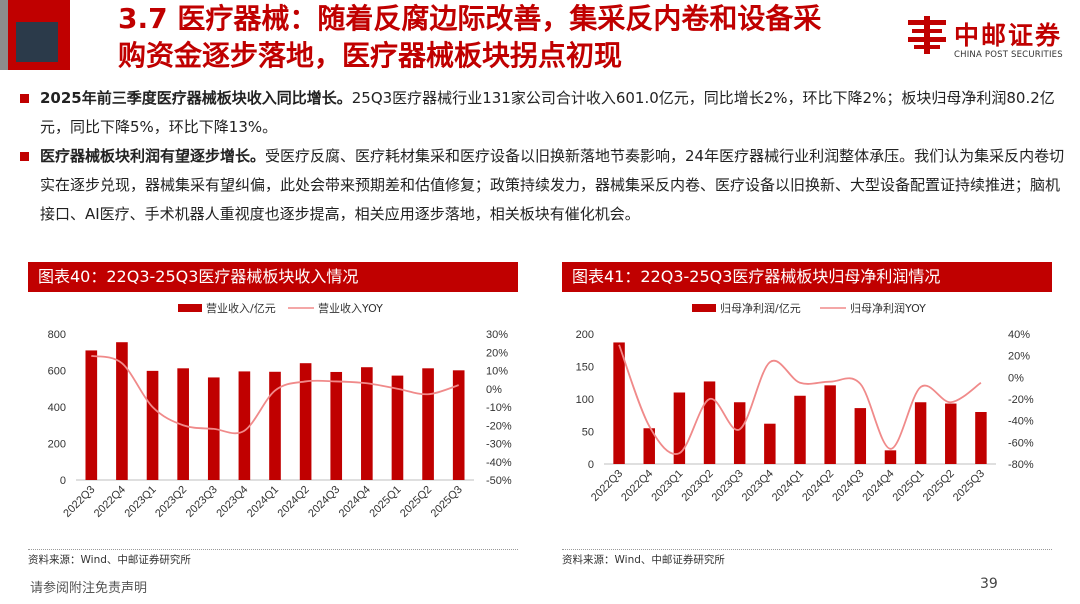  What do you see at coordinates (1021, 465) in the screenshot?
I see `y-right-tick-label: -80%` at bounding box center [1021, 465].